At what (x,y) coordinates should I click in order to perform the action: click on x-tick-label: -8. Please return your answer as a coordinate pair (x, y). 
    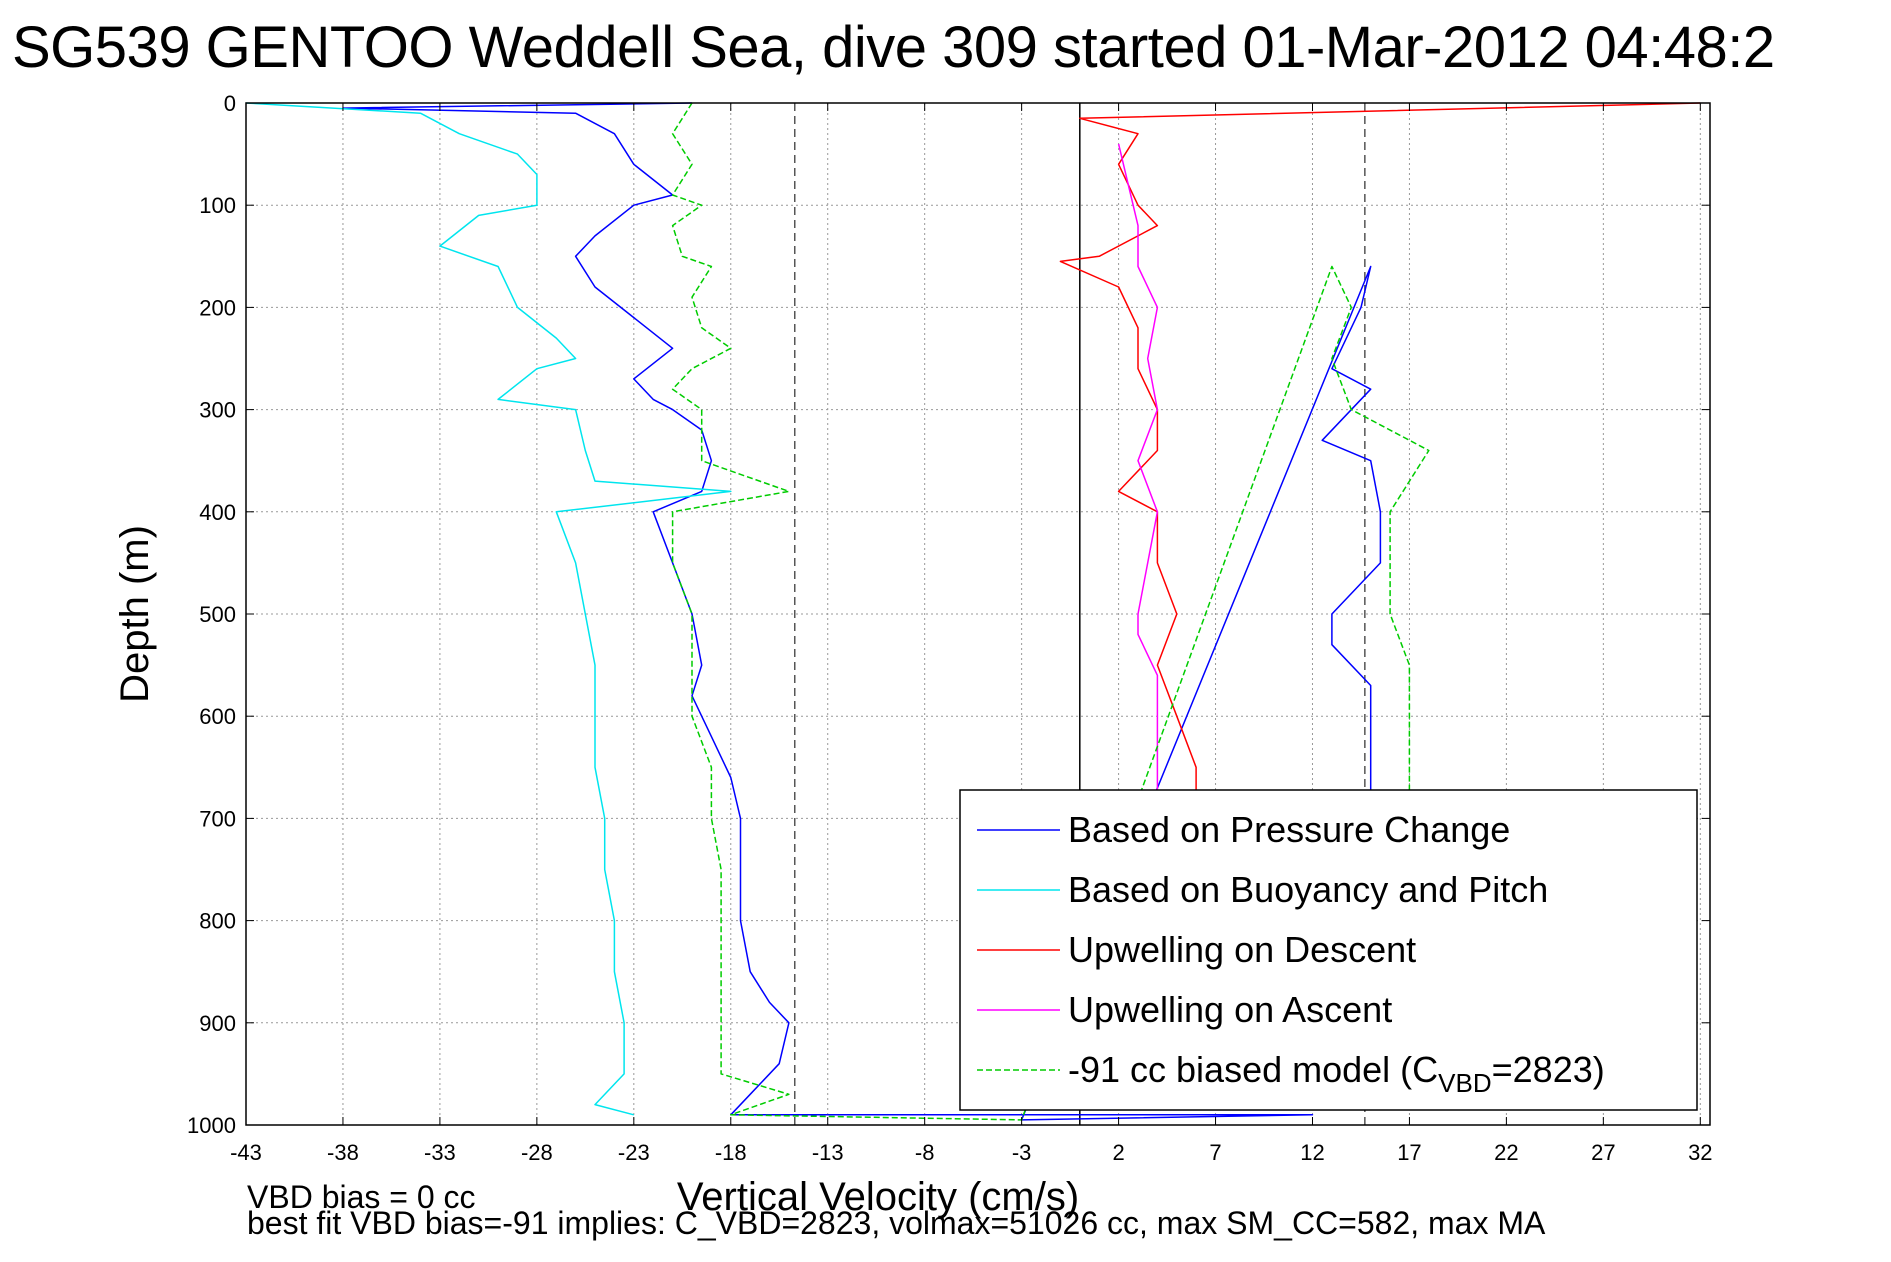
    Looking at the image, I should click on (925, 1152).